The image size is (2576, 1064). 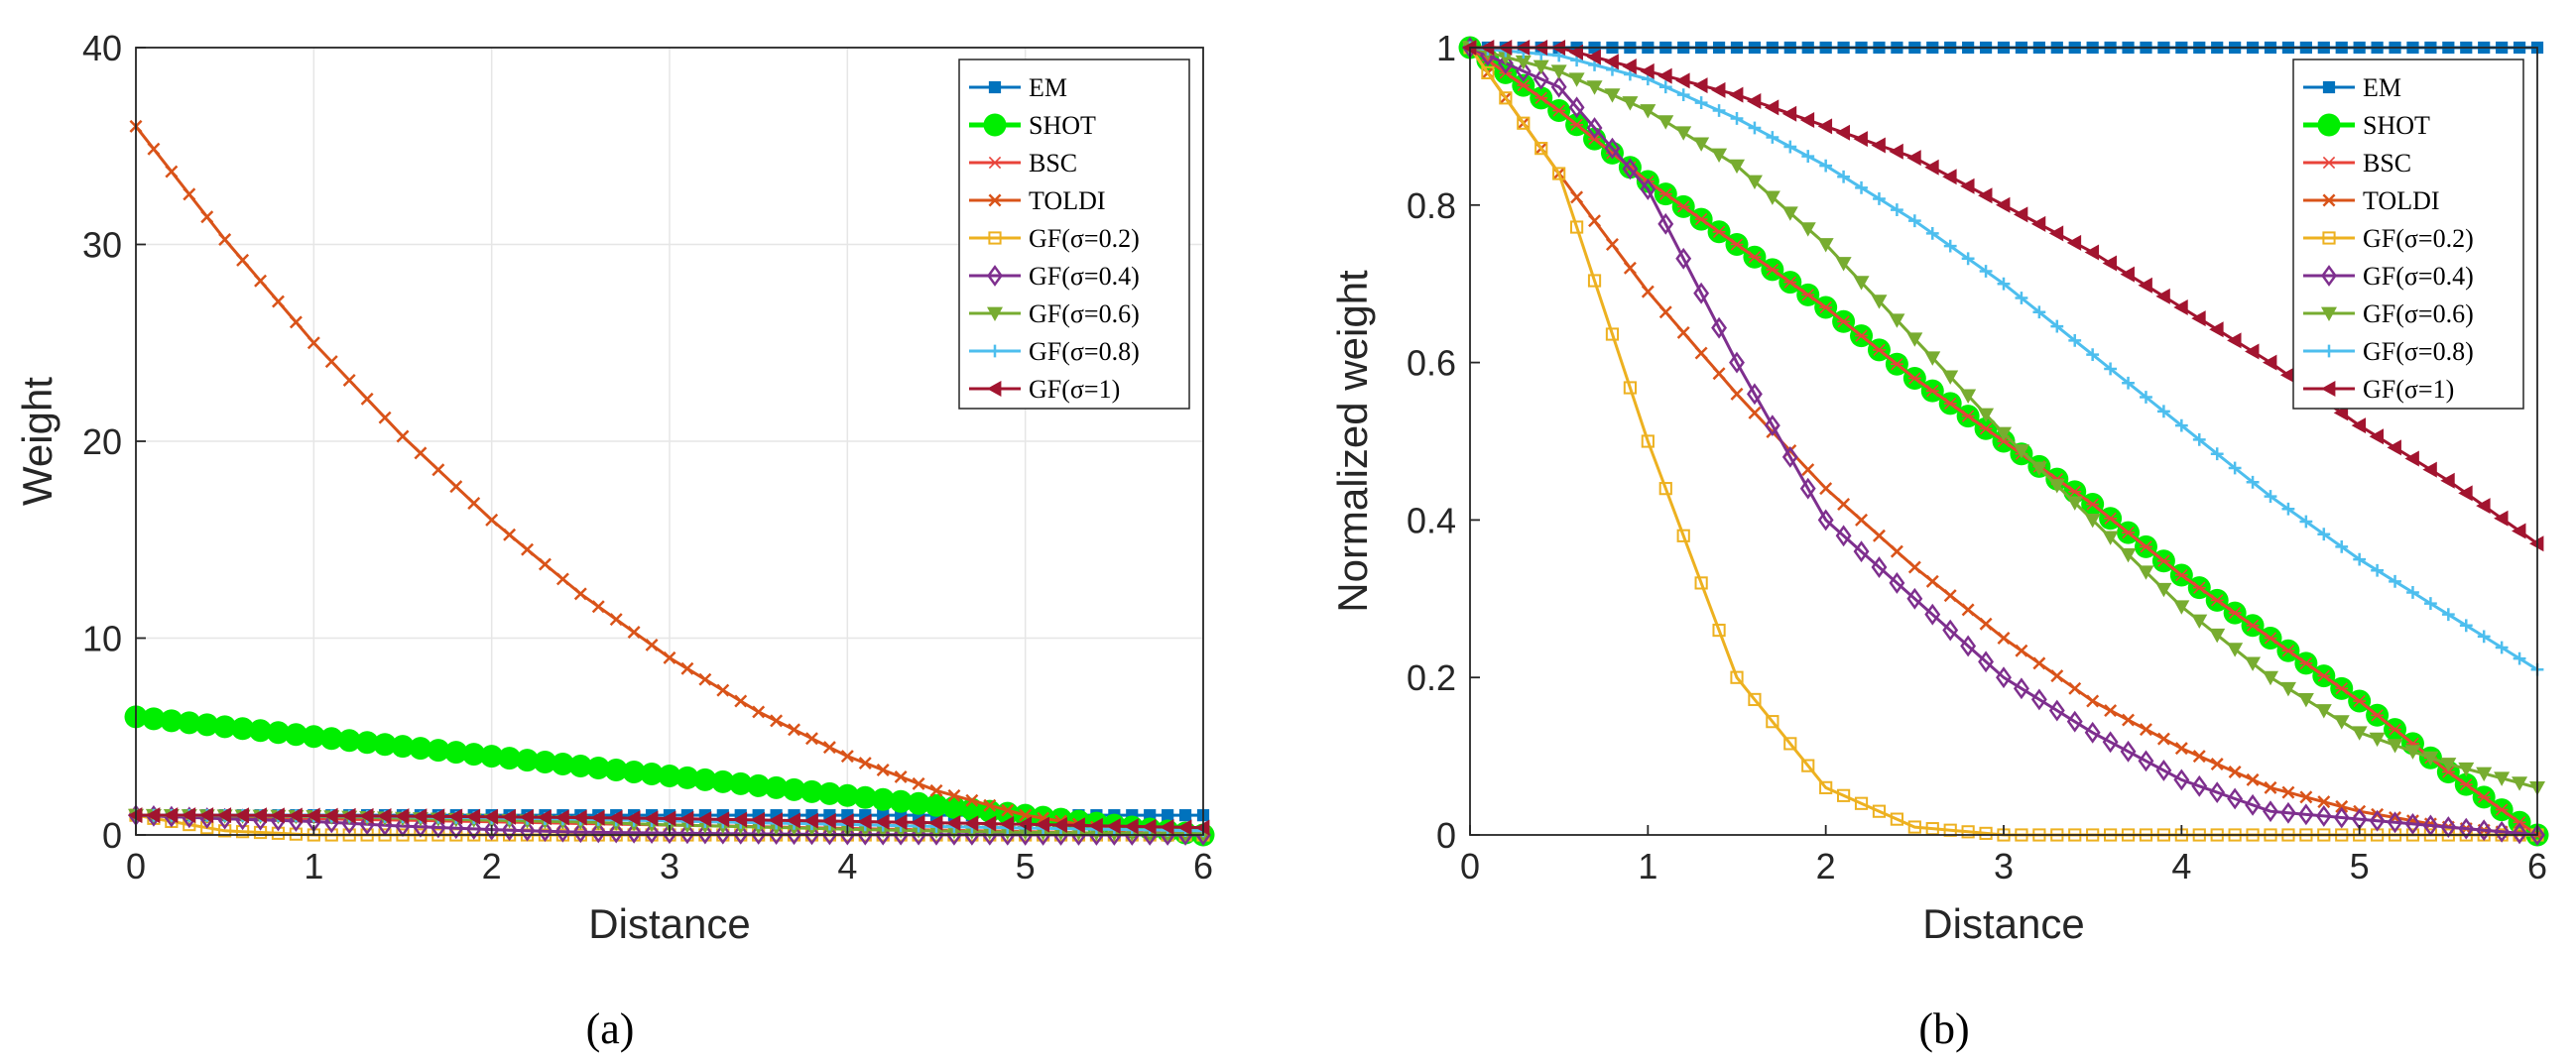 What do you see at coordinates (1054, 276) in the screenshot?
I see `legend-entry: GF(σ=0.4)` at bounding box center [1054, 276].